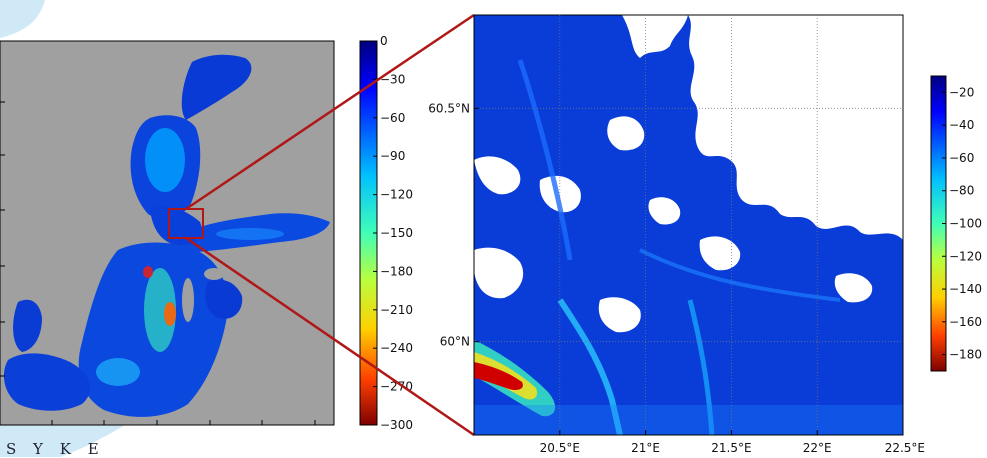 The width and height of the screenshot is (987, 458). I want to click on zoom-colorbar-ticks: −20 −40 −60 −80 −100 −120 −140 −160 −180, so click(962, 223).